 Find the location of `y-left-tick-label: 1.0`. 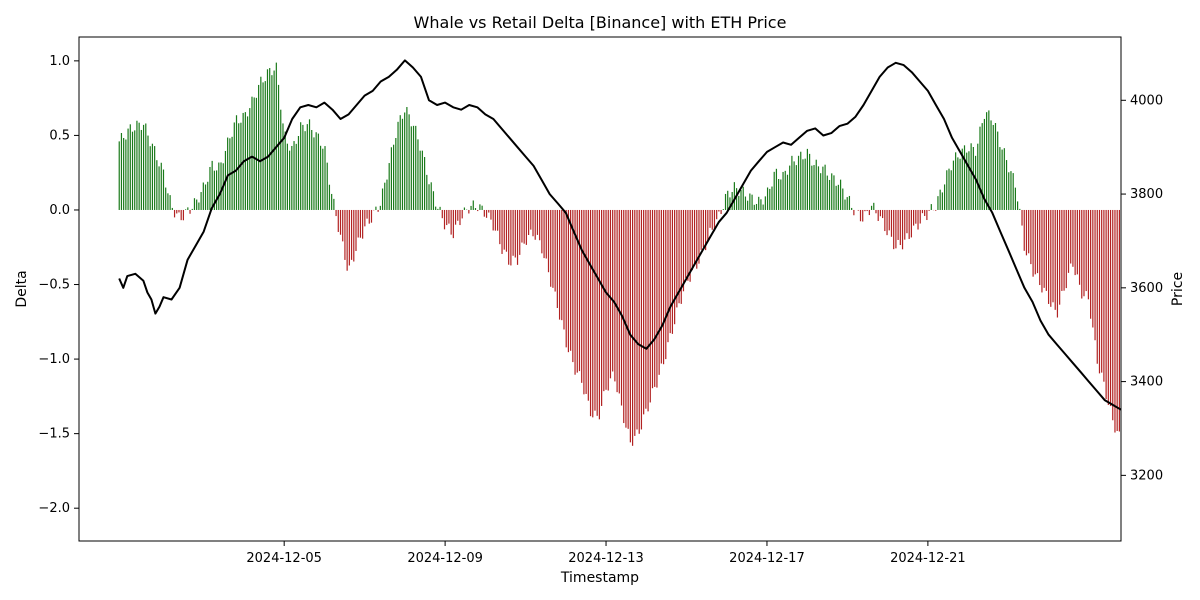

y-left-tick-label: 1.0 is located at coordinates (59, 61).